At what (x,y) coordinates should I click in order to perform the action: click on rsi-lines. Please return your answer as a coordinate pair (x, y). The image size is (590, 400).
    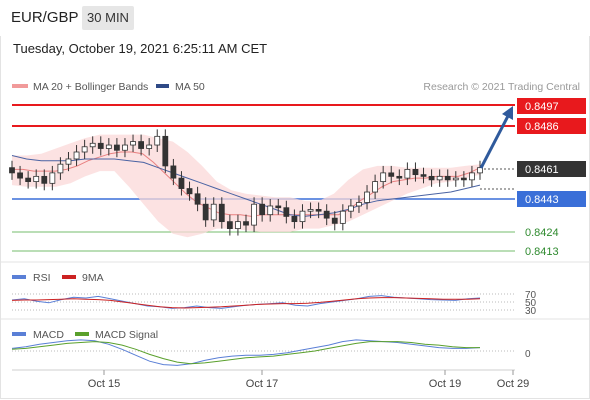
    Looking at the image, I should click on (246, 302).